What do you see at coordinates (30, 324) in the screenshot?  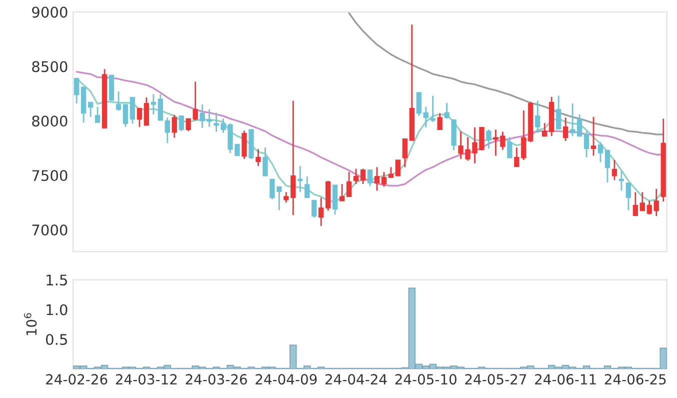 I see `y-axis-title: 10$^{6}$` at bounding box center [30, 324].